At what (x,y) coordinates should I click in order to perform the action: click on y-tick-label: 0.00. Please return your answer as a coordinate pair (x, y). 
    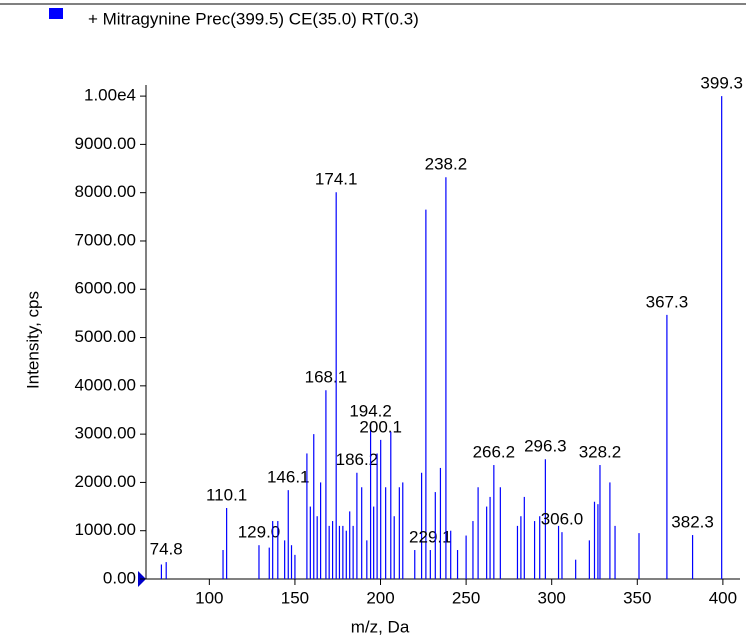
    Looking at the image, I should click on (119, 577).